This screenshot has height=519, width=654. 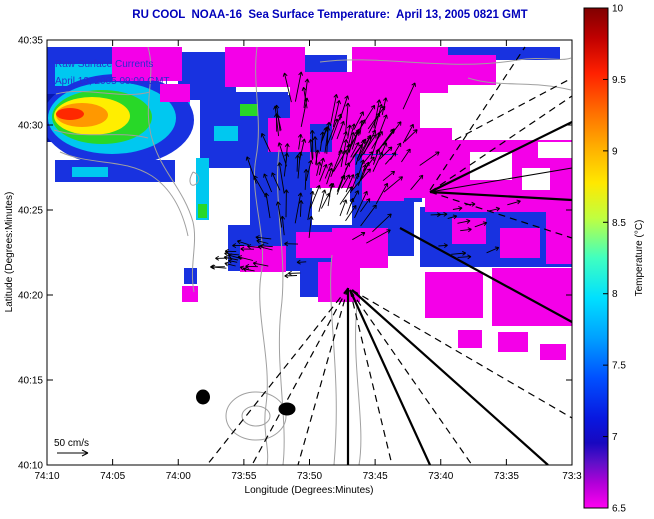 What do you see at coordinates (30, 211) in the screenshot?
I see `y-tick-label: 40:25` at bounding box center [30, 211].